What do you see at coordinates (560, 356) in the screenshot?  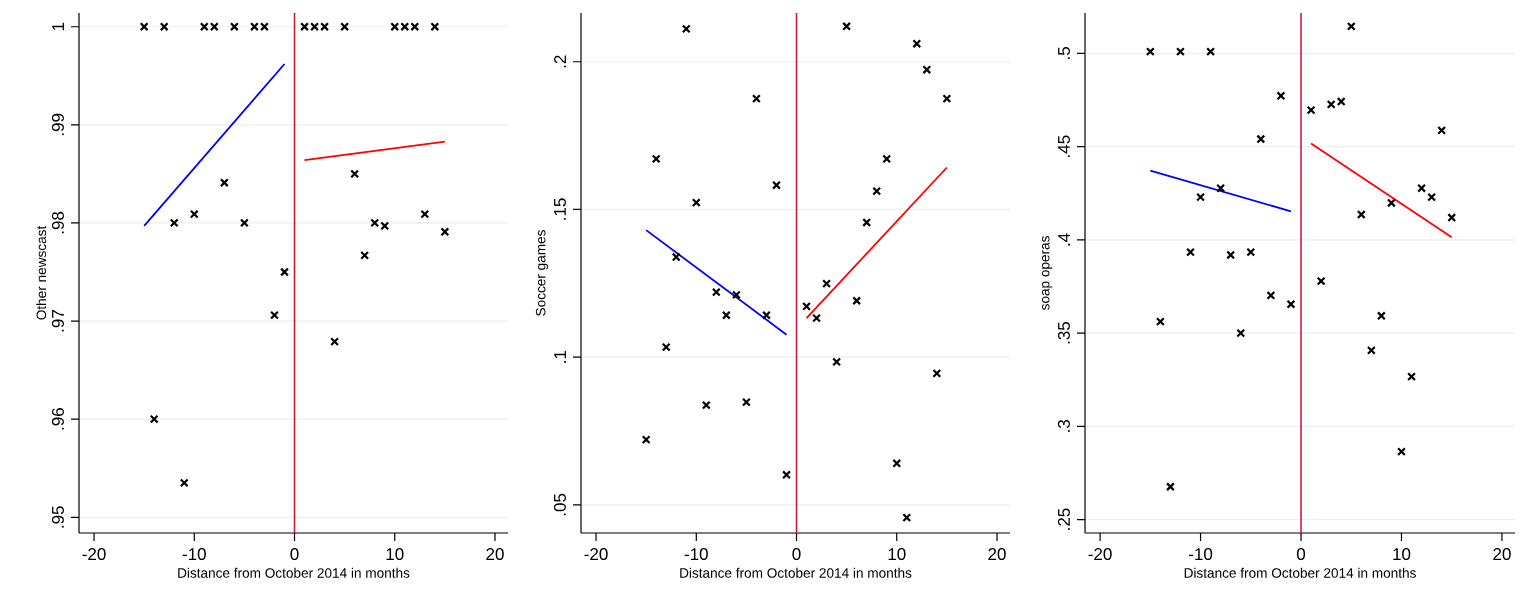 I see `y-tick-label: .1` at bounding box center [560, 356].